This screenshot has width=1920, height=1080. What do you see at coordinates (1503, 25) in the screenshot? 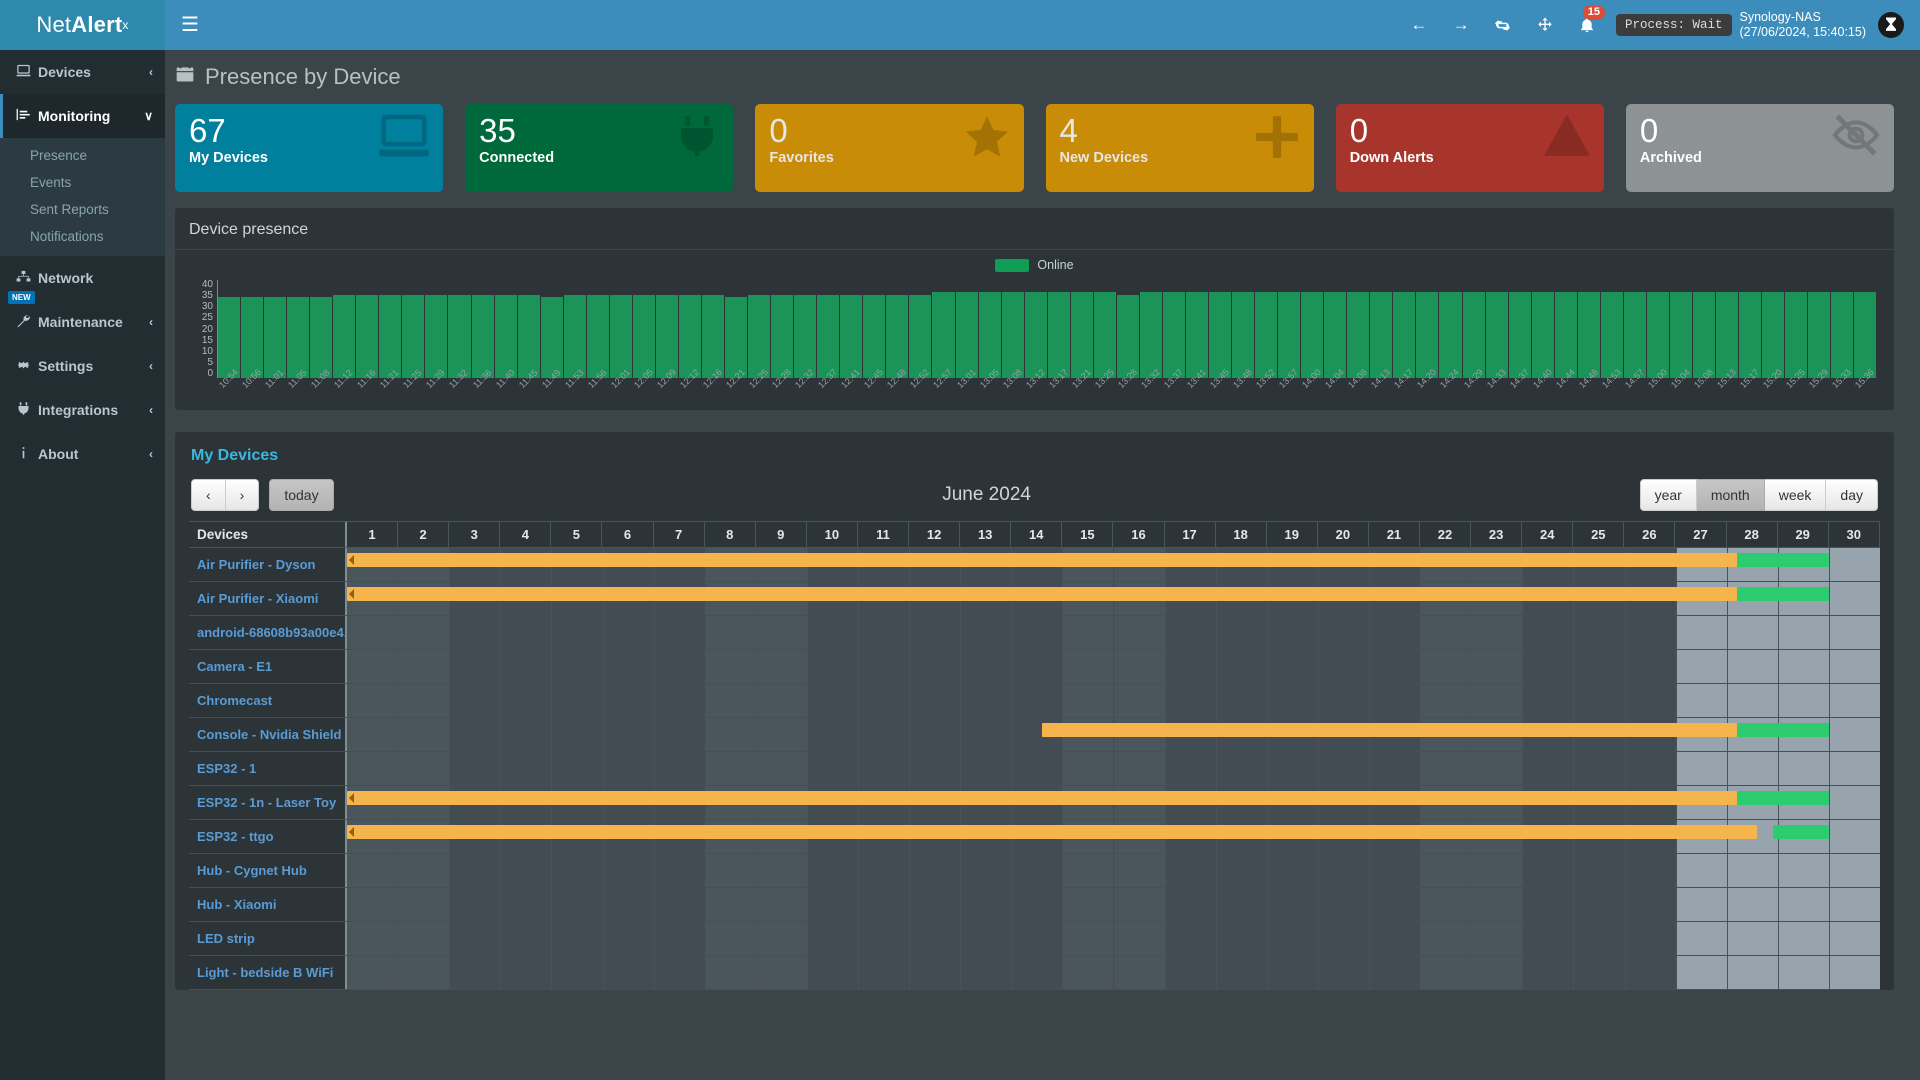
I see `sync-icon` at bounding box center [1503, 25].